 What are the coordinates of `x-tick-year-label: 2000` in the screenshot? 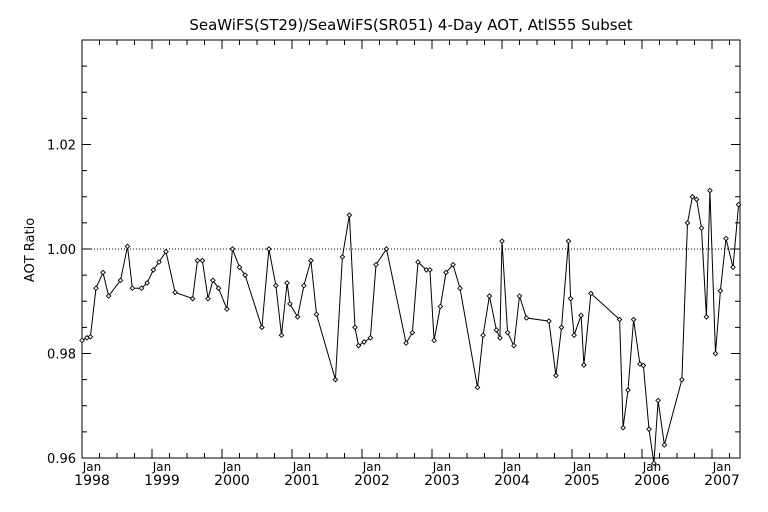 It's located at (232, 481).